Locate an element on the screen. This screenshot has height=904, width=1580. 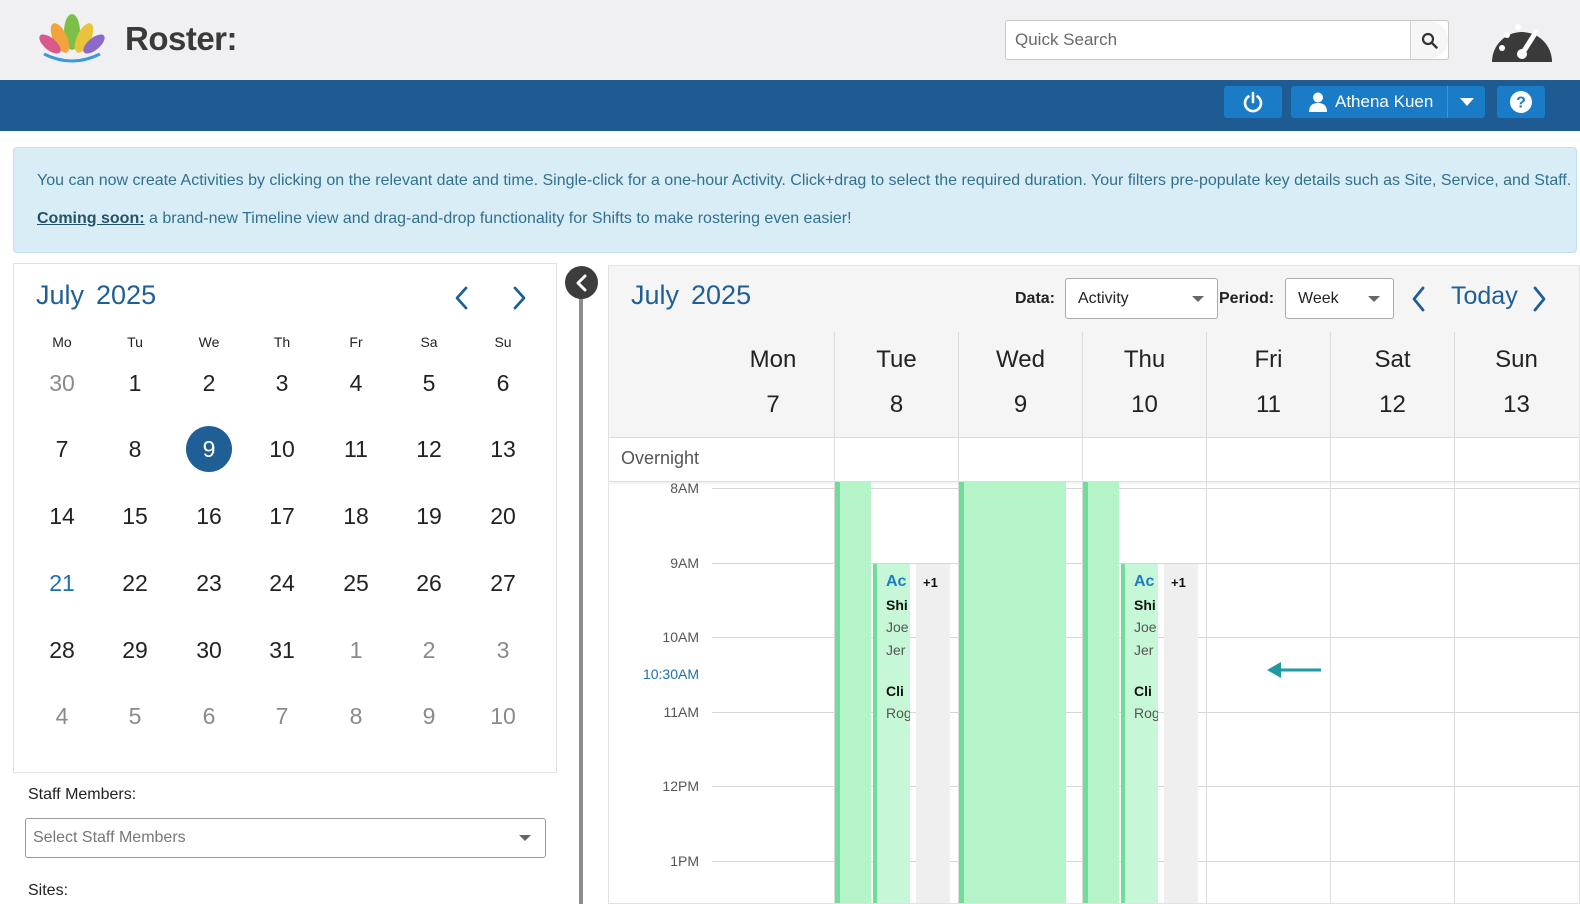
search-input is located at coordinates (1208, 40).